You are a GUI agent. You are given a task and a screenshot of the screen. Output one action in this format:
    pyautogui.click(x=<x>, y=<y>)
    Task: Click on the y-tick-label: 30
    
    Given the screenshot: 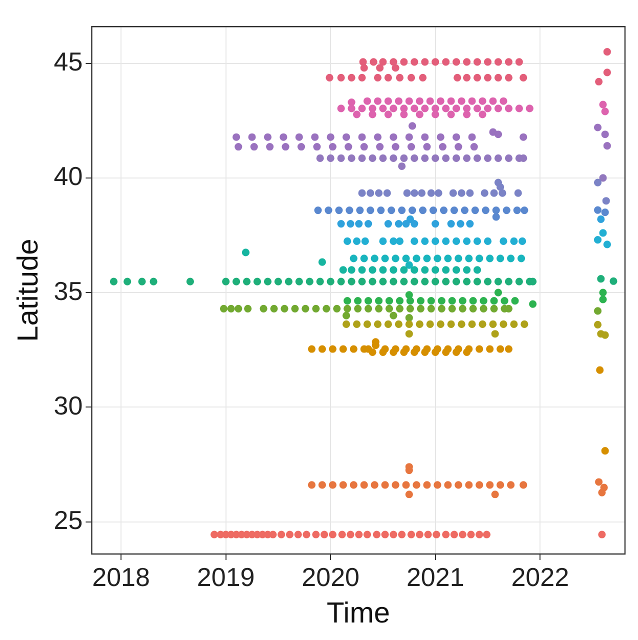 What is the action you would take?
    pyautogui.click(x=68, y=405)
    